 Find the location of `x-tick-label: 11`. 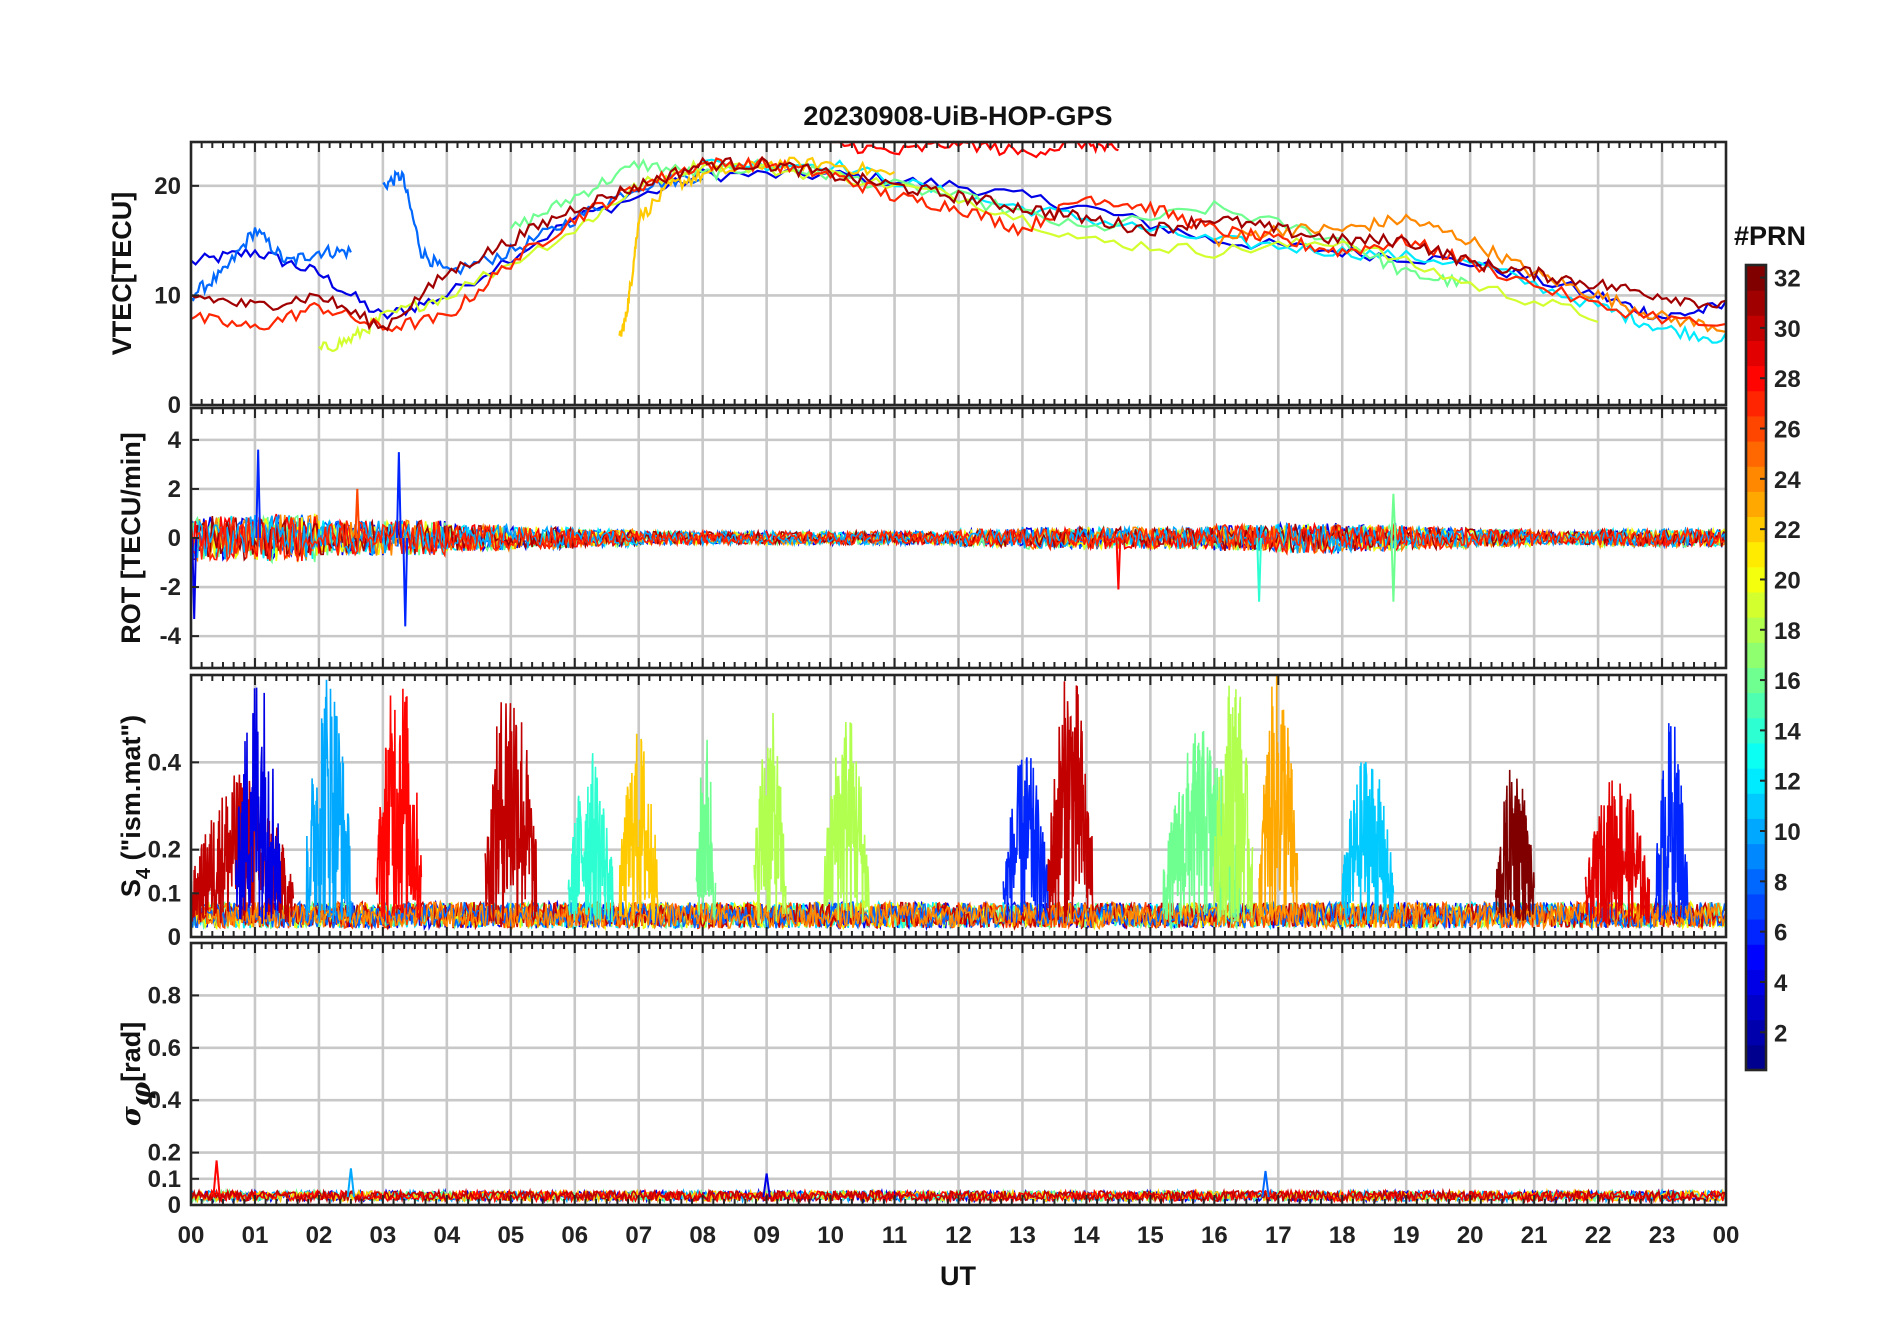

x-tick-label: 11 is located at coordinates (894, 1235).